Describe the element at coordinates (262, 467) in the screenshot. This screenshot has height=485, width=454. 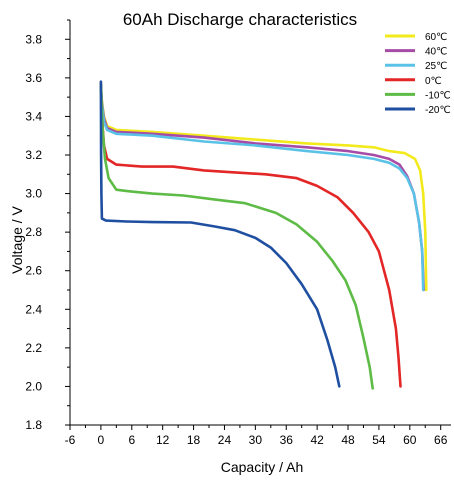
I see `x-axis-title: Capacity / Ah` at that location.